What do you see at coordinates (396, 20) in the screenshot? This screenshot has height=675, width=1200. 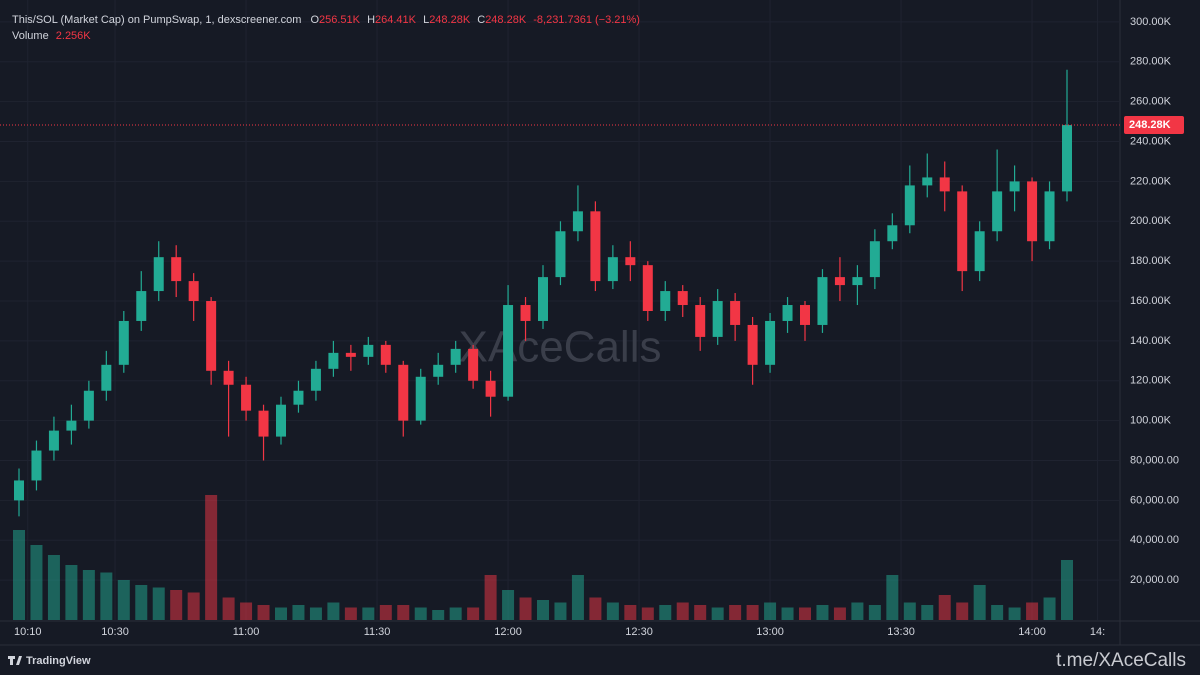 I see `ohlc-value: 264.41K` at bounding box center [396, 20].